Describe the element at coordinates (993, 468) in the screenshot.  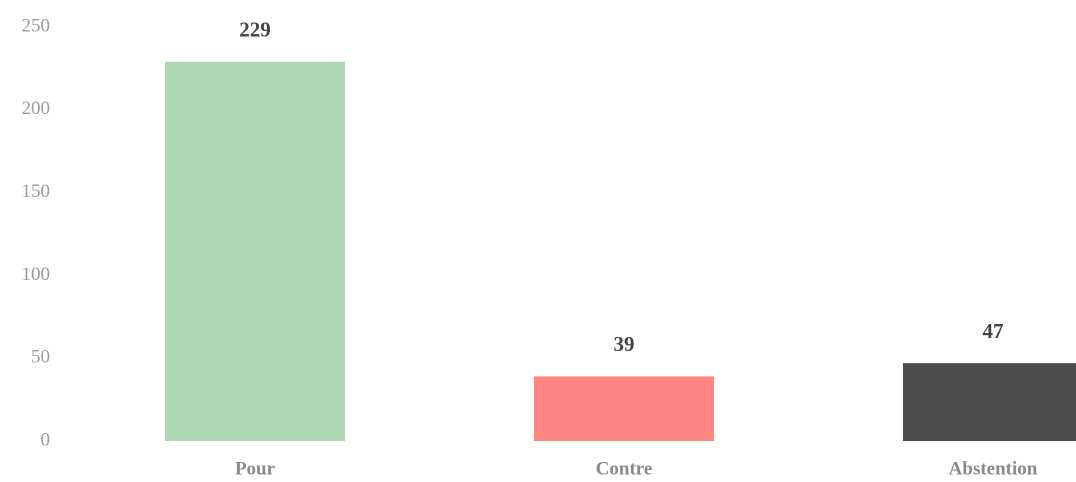
I see `x-tick-label: Abstention` at that location.